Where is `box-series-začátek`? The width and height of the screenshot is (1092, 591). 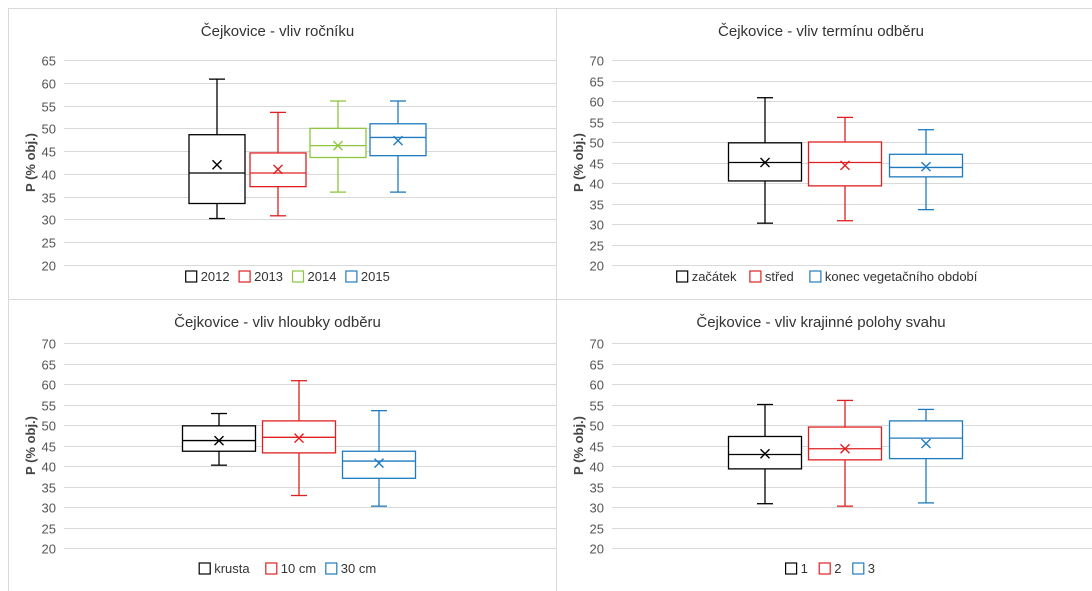 box-series-začátek is located at coordinates (765, 160).